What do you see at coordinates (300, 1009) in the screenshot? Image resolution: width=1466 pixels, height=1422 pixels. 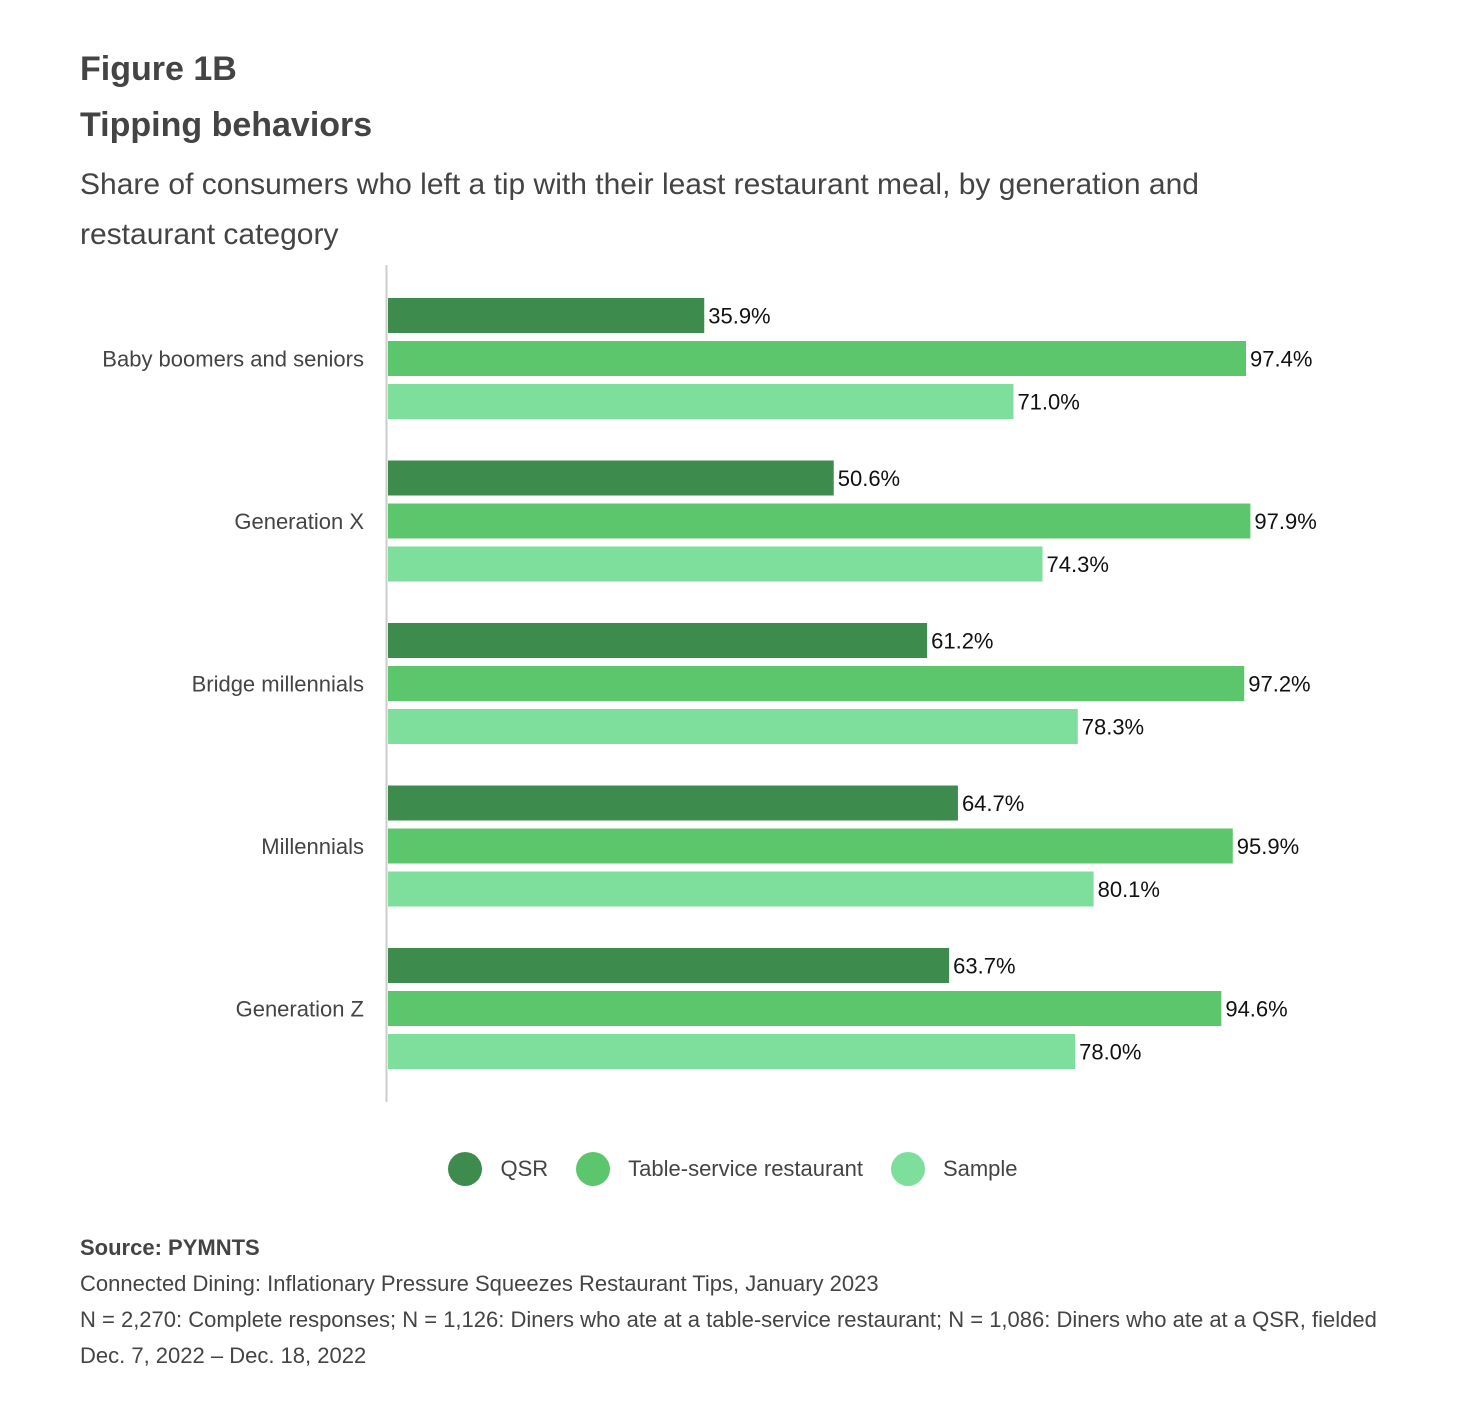 I see `category-label: Generation Z` at bounding box center [300, 1009].